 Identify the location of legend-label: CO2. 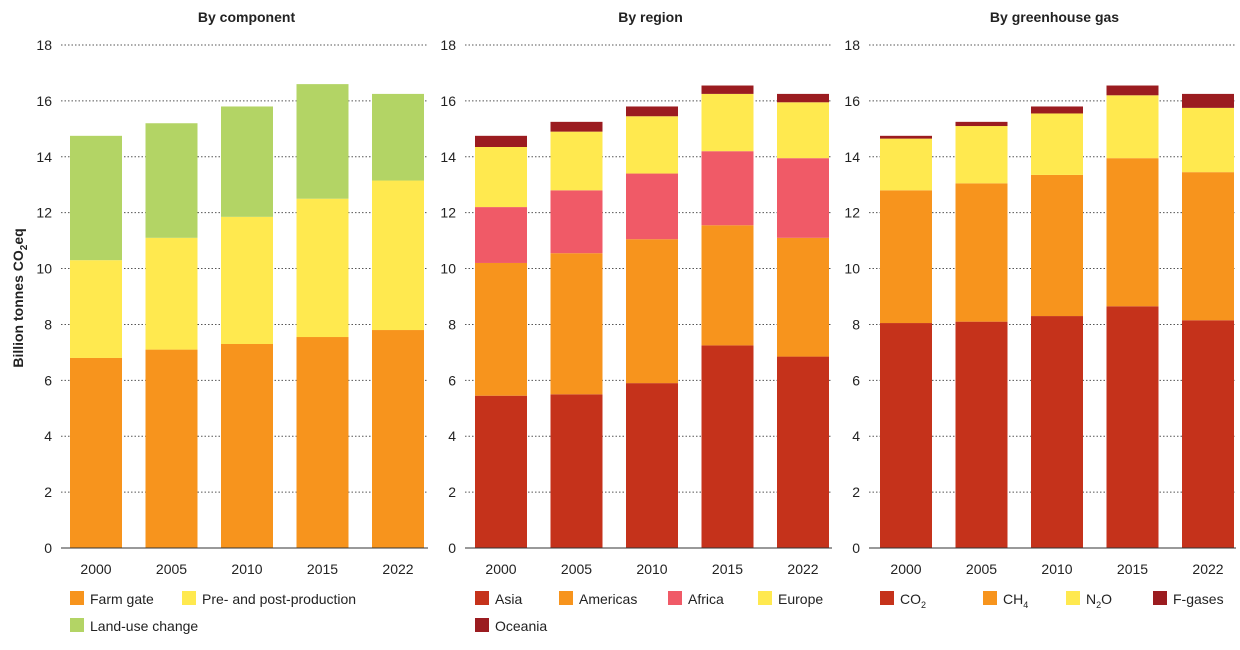
(913, 600).